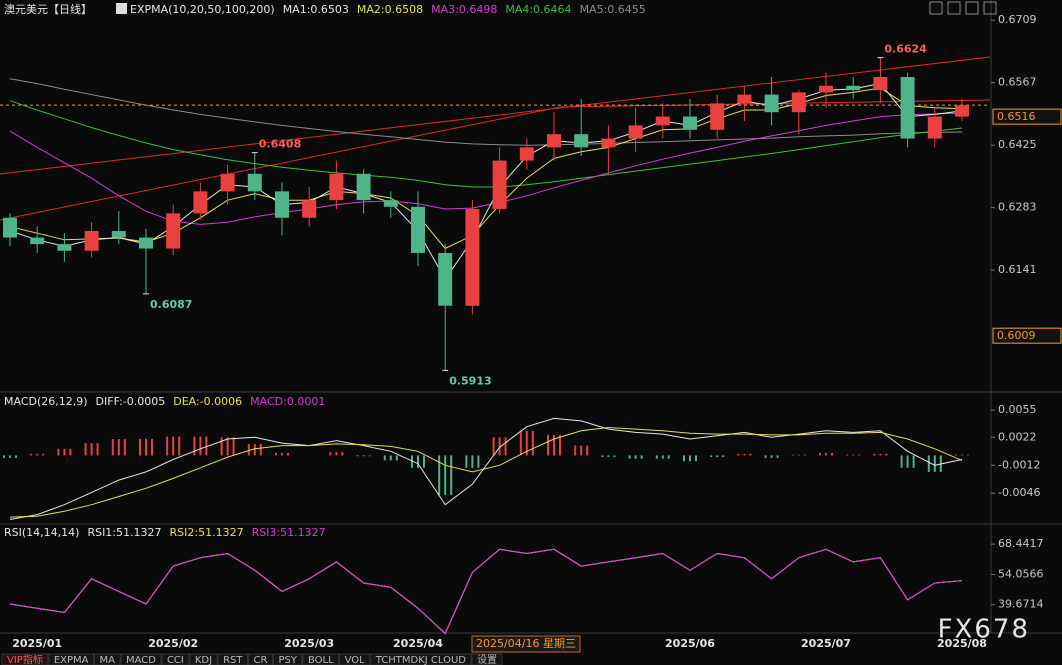 This screenshot has width=1062, height=665. What do you see at coordinates (963, 8) in the screenshot?
I see `toolbar` at bounding box center [963, 8].